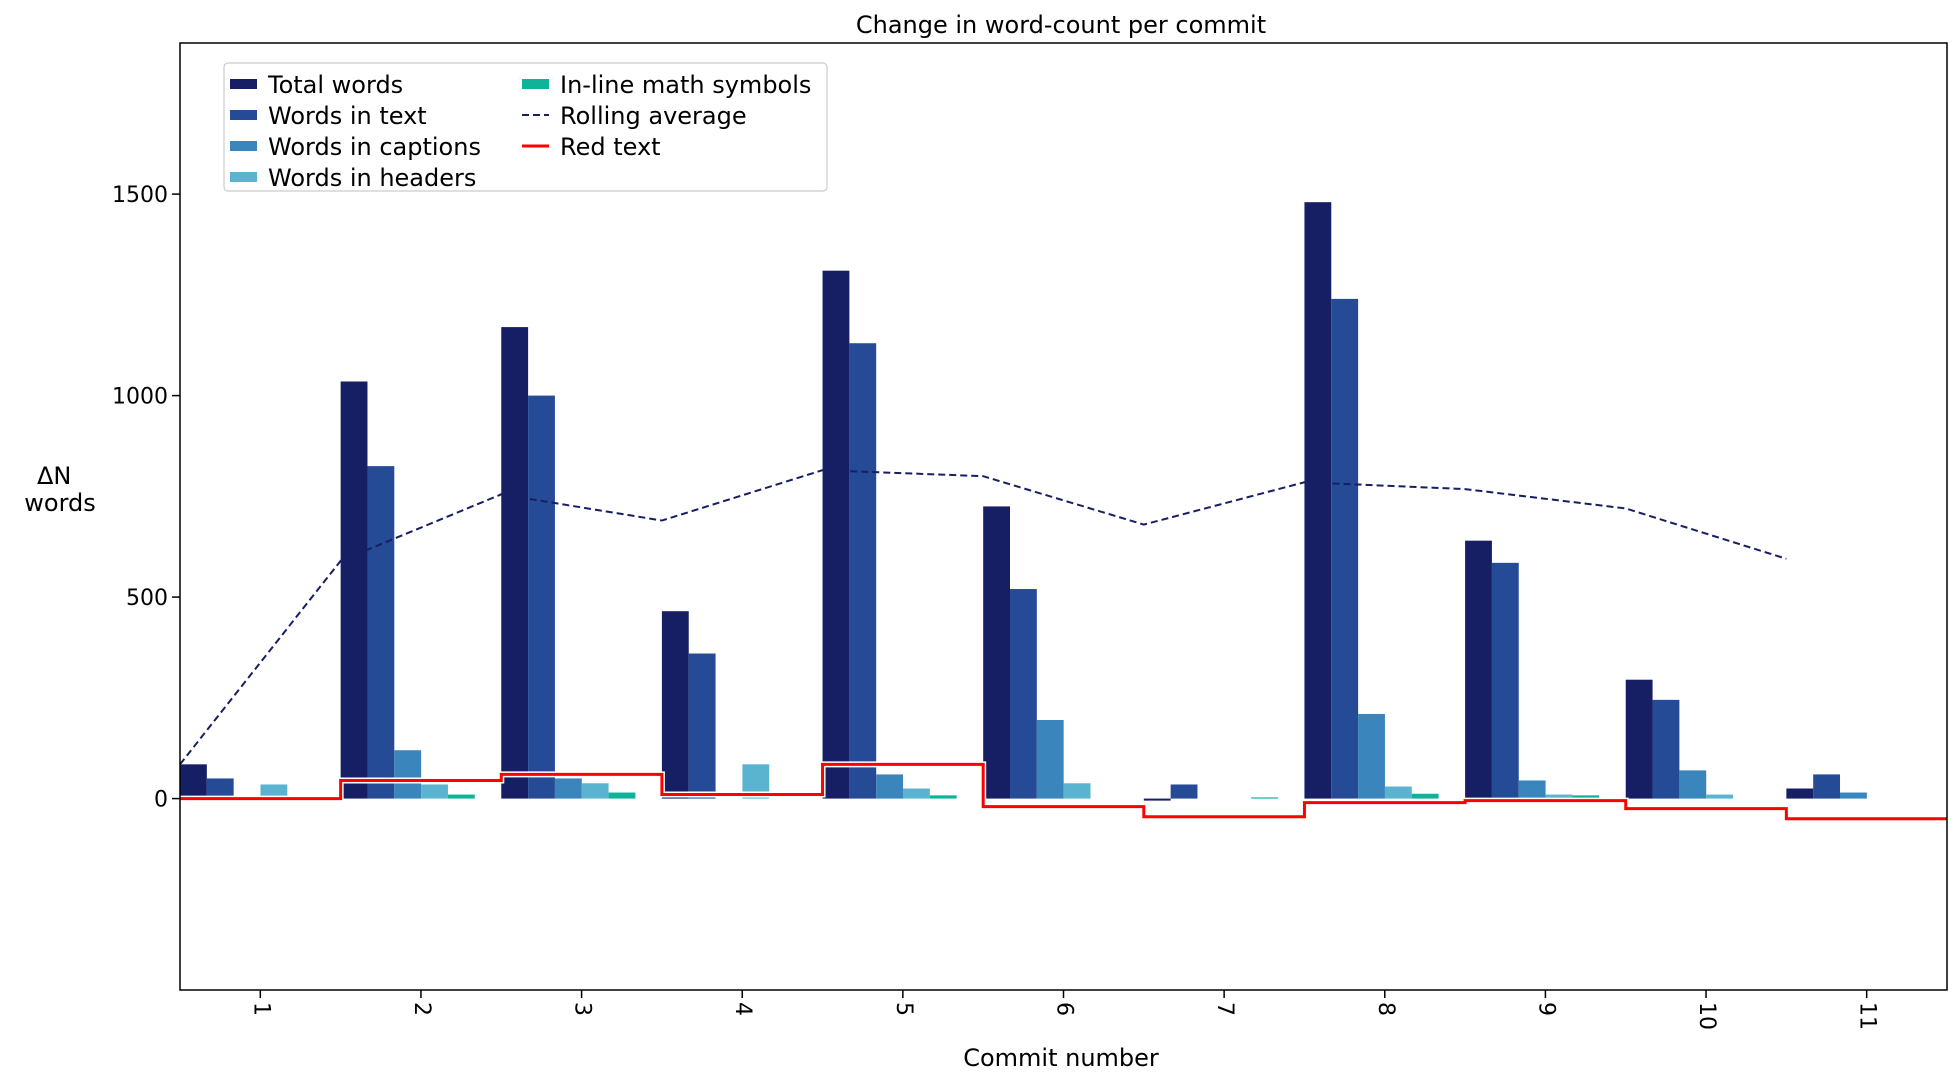  Describe the element at coordinates (1385, 1009) in the screenshot. I see `x-tick-label: 8` at that location.